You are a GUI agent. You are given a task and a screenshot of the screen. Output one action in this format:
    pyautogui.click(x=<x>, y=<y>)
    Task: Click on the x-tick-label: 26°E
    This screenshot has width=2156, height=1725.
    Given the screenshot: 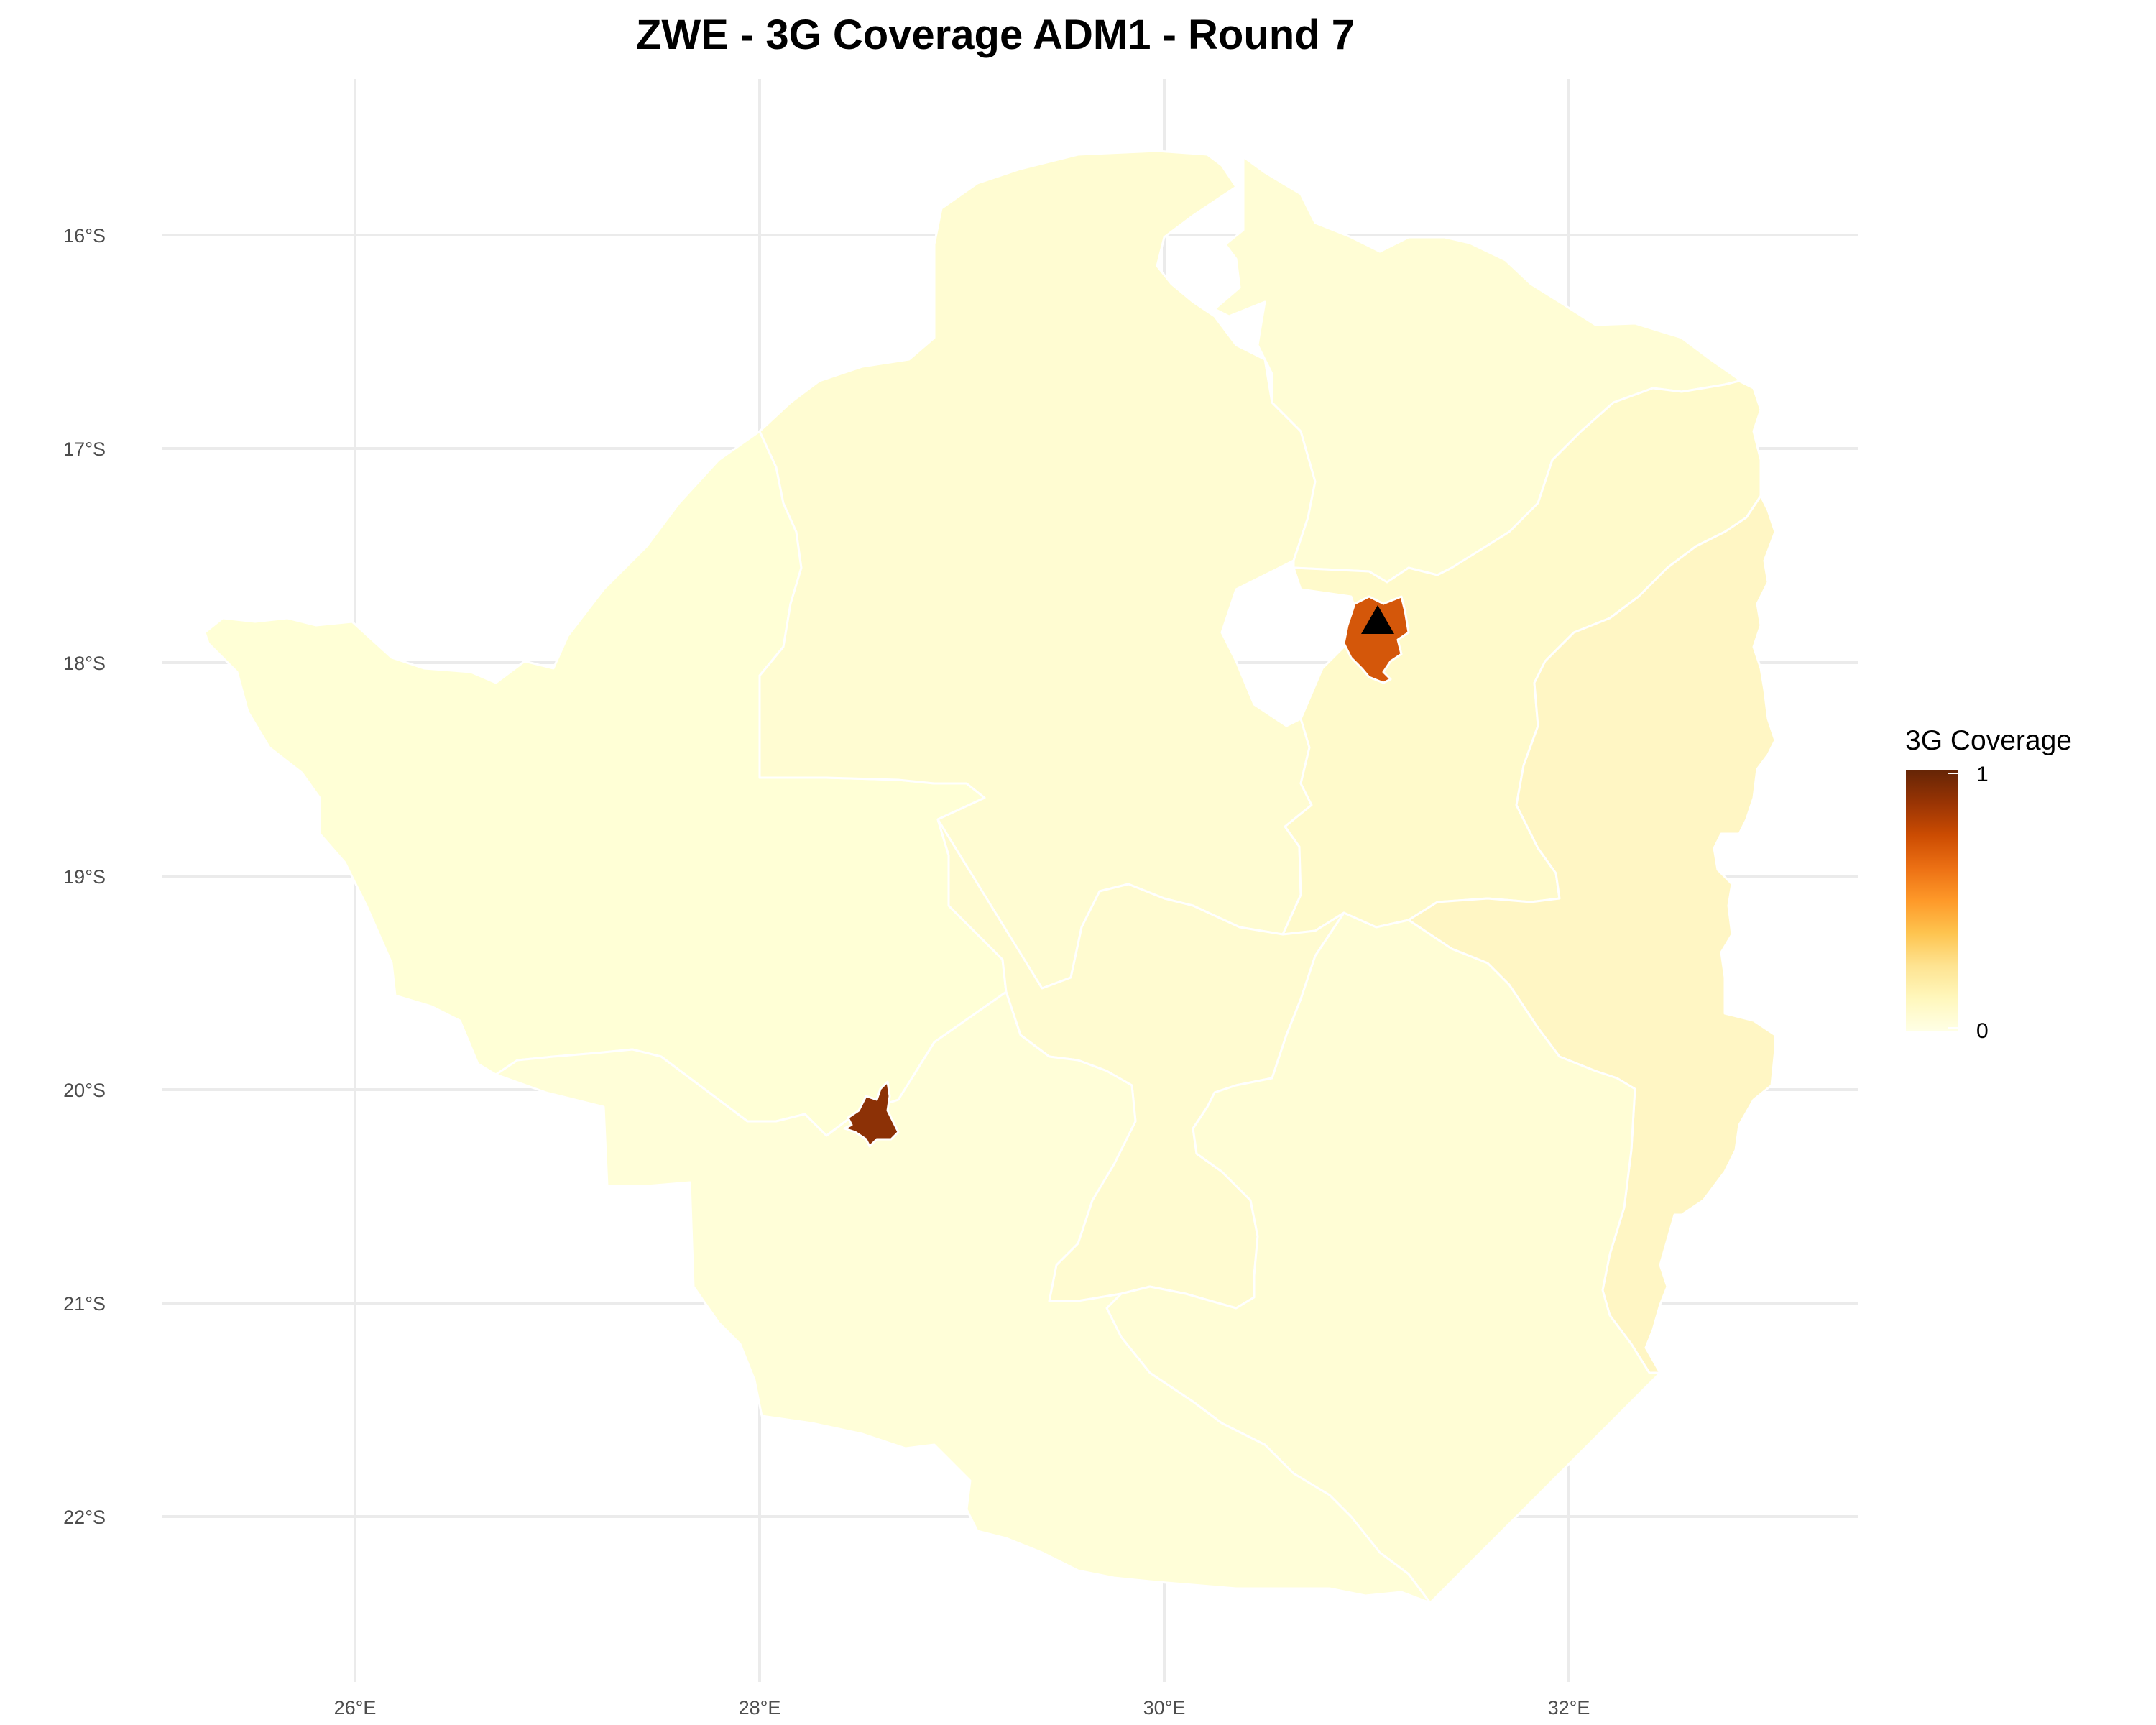 What is the action you would take?
    pyautogui.click(x=356, y=1708)
    